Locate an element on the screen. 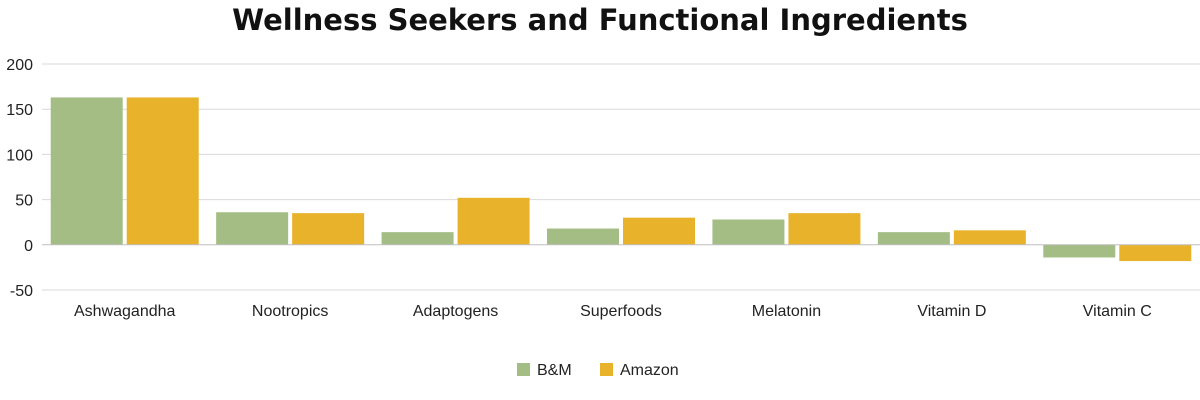 The width and height of the screenshot is (1200, 400). x-tick-label: Adaptogens is located at coordinates (455, 311).